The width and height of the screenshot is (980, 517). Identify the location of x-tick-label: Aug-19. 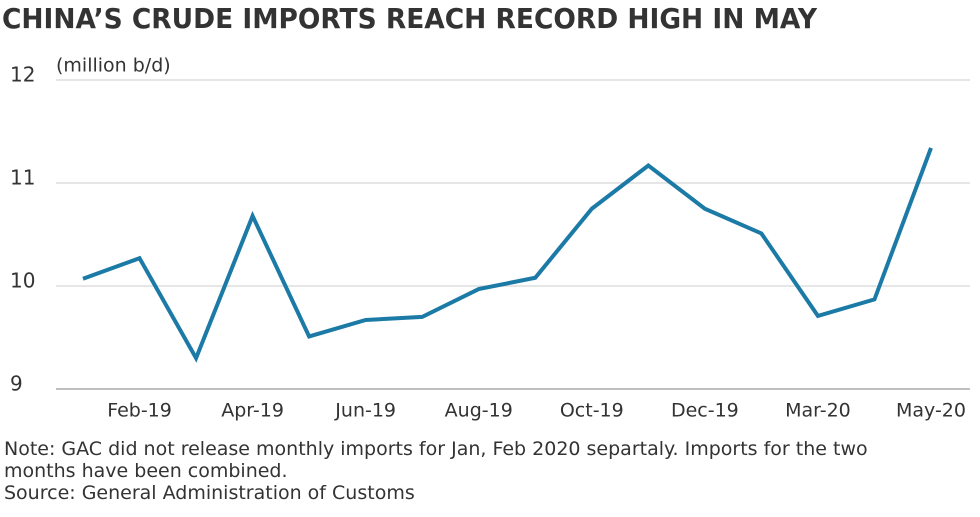
(479, 411).